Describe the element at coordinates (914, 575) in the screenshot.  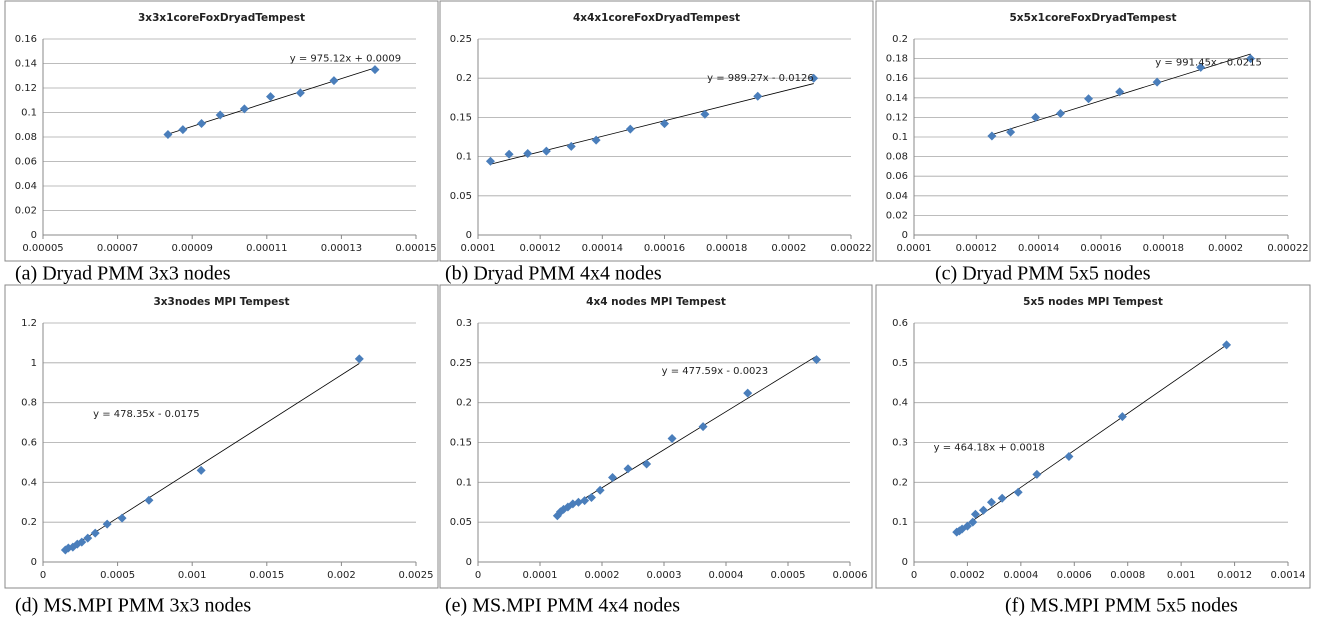
I see `x-tick-label: 0` at that location.